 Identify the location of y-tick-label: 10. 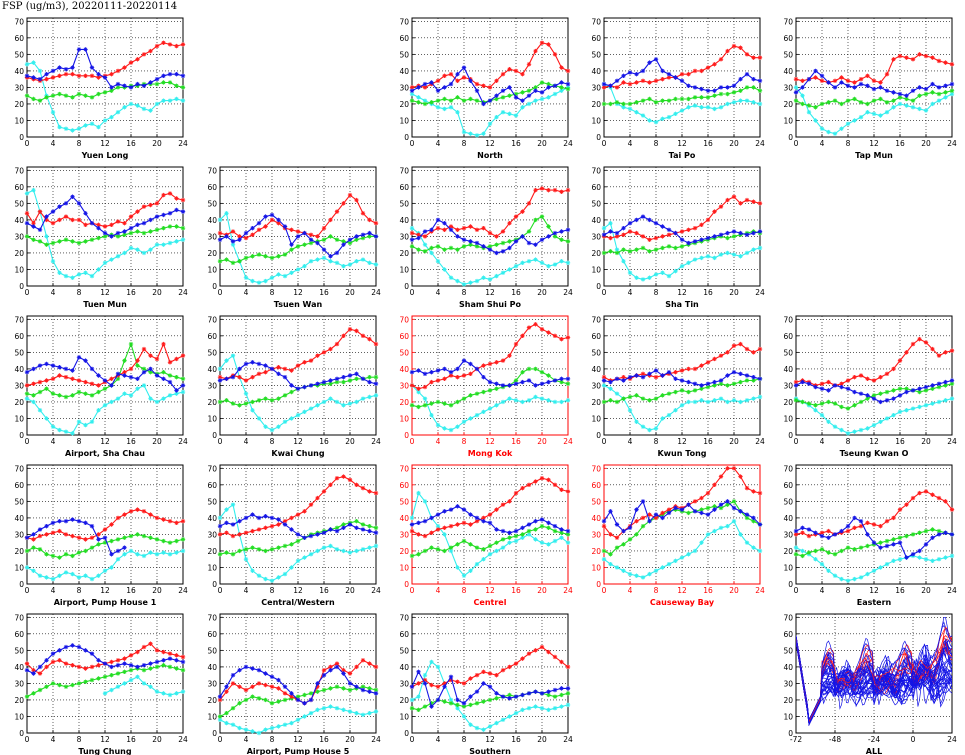
(212, 567).